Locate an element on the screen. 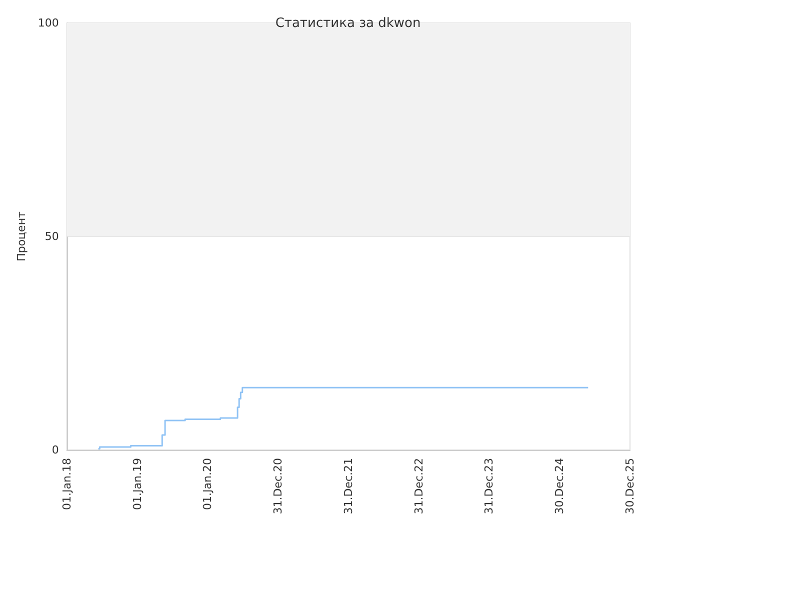  x-tick-label: 30.Dec.25 is located at coordinates (630, 486).